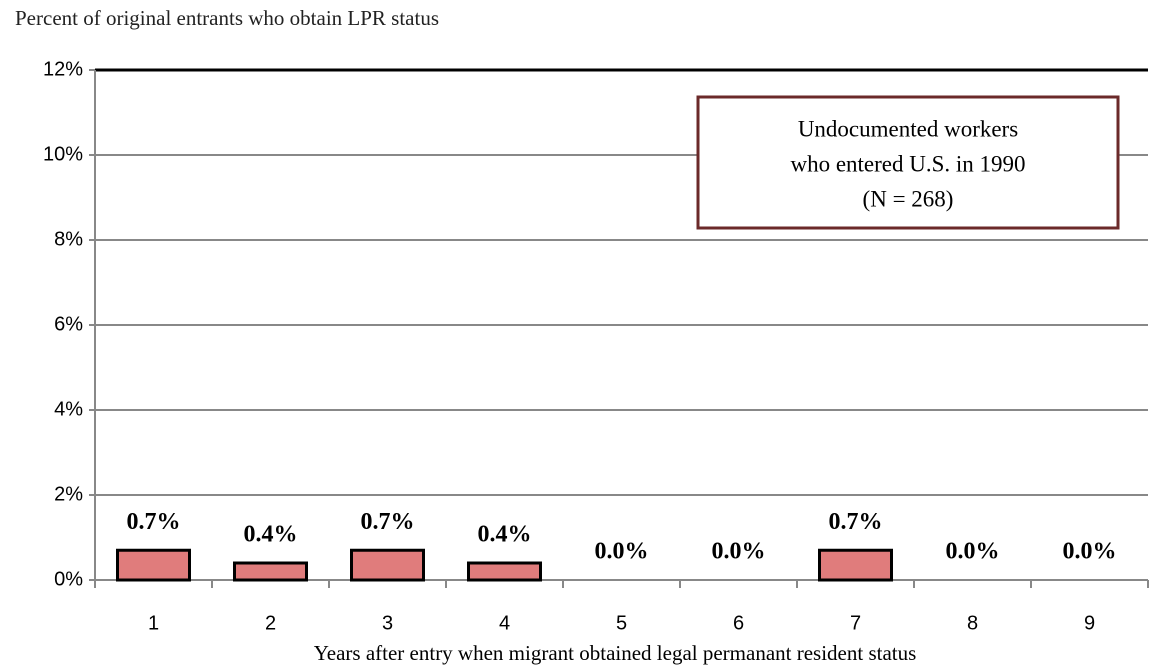 The height and width of the screenshot is (669, 1158). What do you see at coordinates (1089, 623) in the screenshot?
I see `x-tick-label: 9` at bounding box center [1089, 623].